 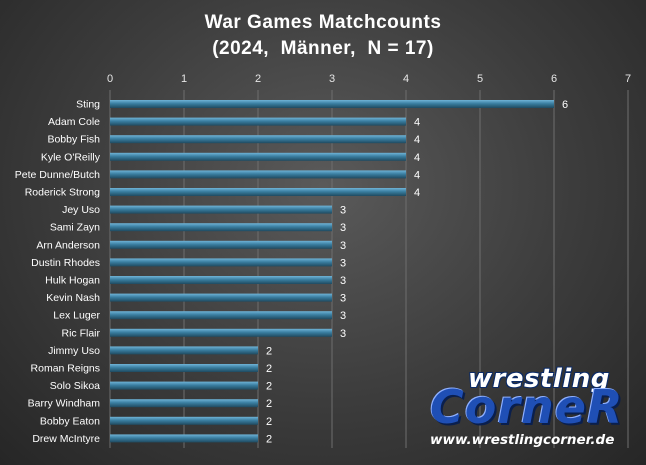 I want to click on category-label: Solo Sikoa, so click(x=75, y=386).